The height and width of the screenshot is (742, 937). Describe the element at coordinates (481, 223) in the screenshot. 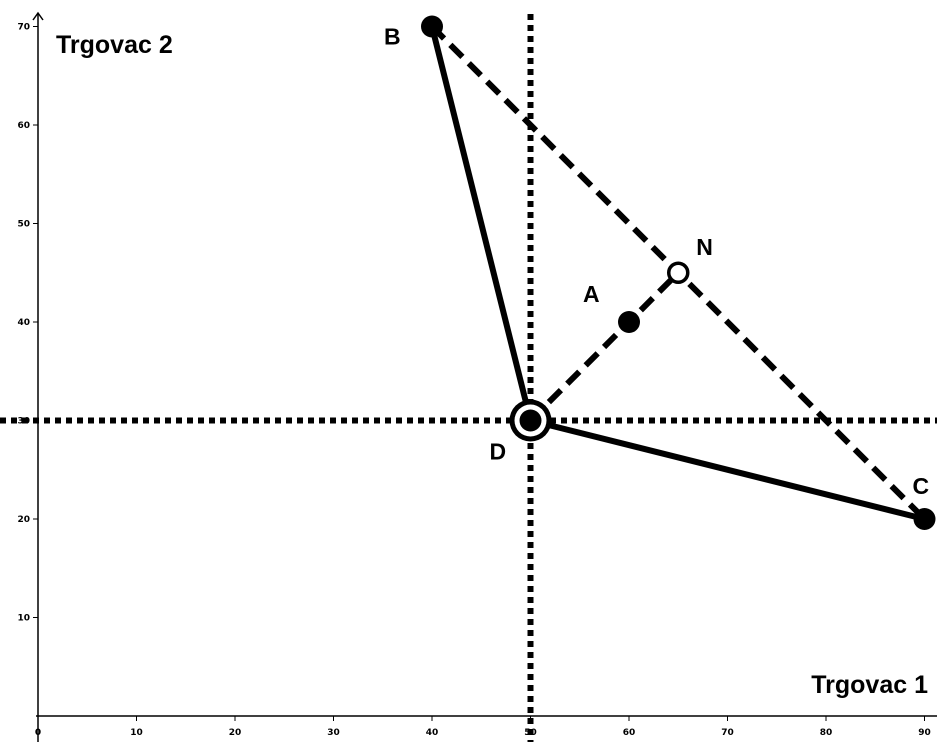

I see `segment-BD` at that location.